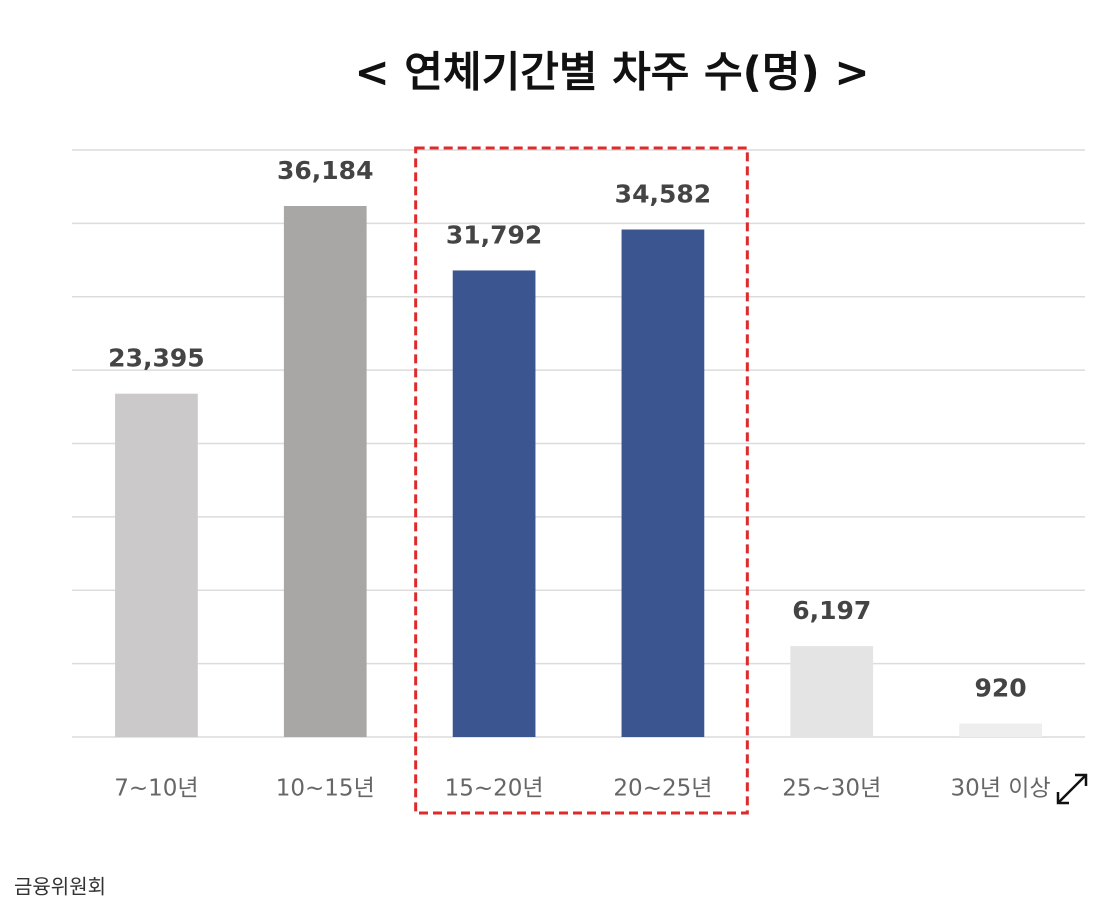  What do you see at coordinates (60, 887) in the screenshot?
I see `source: 금융위원회` at bounding box center [60, 887].